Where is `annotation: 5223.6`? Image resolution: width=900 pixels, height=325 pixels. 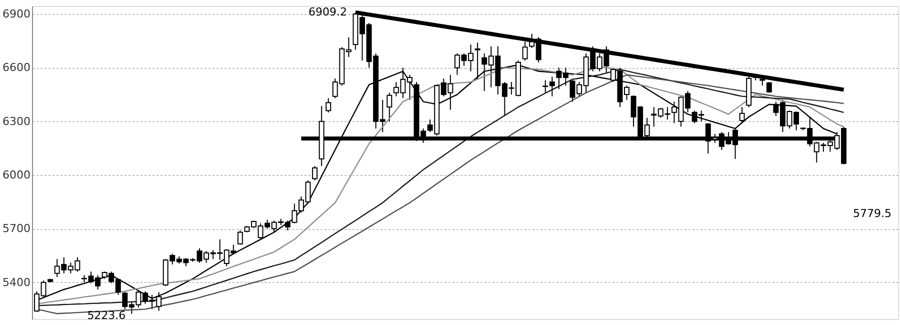 annotation: 5223.6 is located at coordinates (106, 315).